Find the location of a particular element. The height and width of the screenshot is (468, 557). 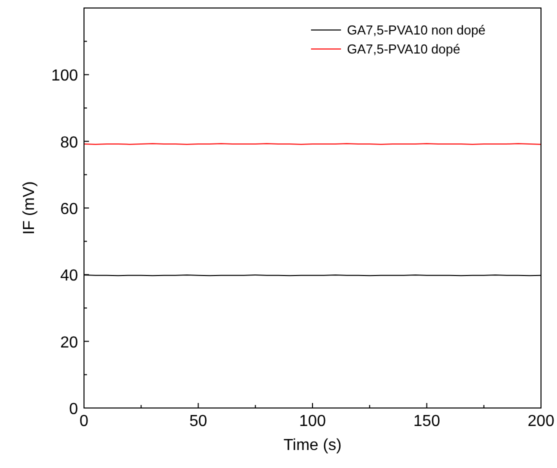

legend-label: GA7,5-PVA10 dopé is located at coordinates (403, 49).